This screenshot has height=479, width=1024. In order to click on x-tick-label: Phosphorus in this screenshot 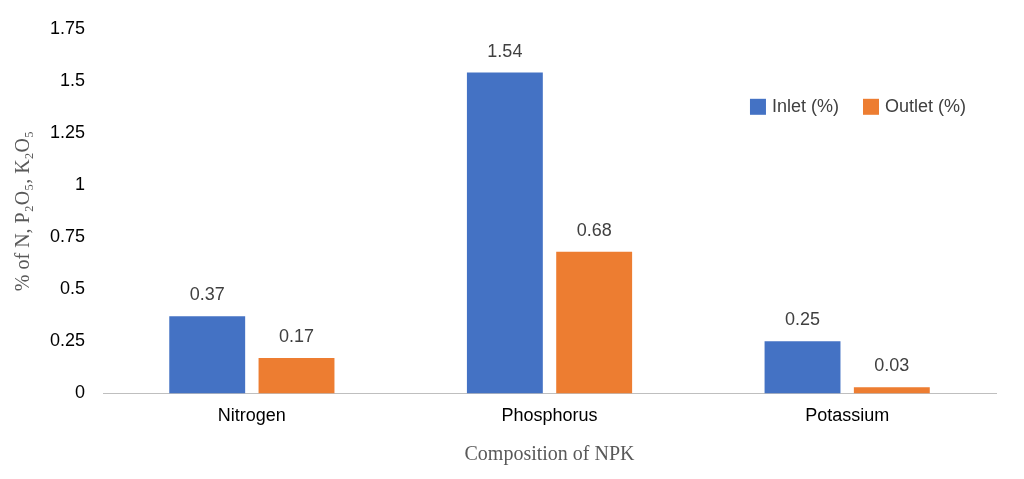, I will do `click(549, 415)`.